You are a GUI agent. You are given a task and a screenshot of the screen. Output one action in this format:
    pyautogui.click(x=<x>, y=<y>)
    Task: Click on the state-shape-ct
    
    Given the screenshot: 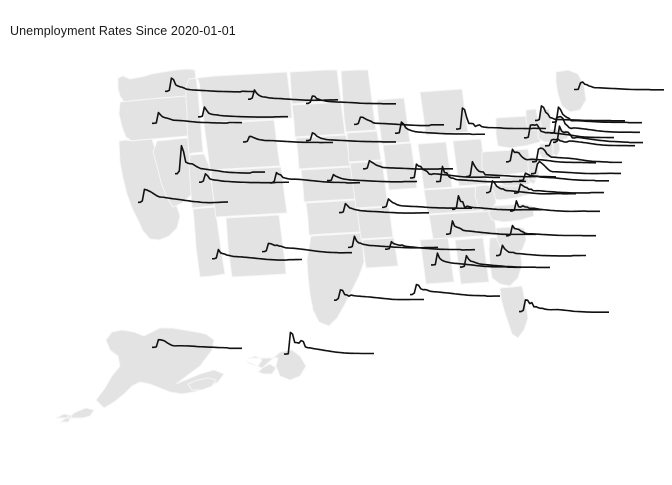 What is the action you would take?
    pyautogui.click(x=546, y=150)
    